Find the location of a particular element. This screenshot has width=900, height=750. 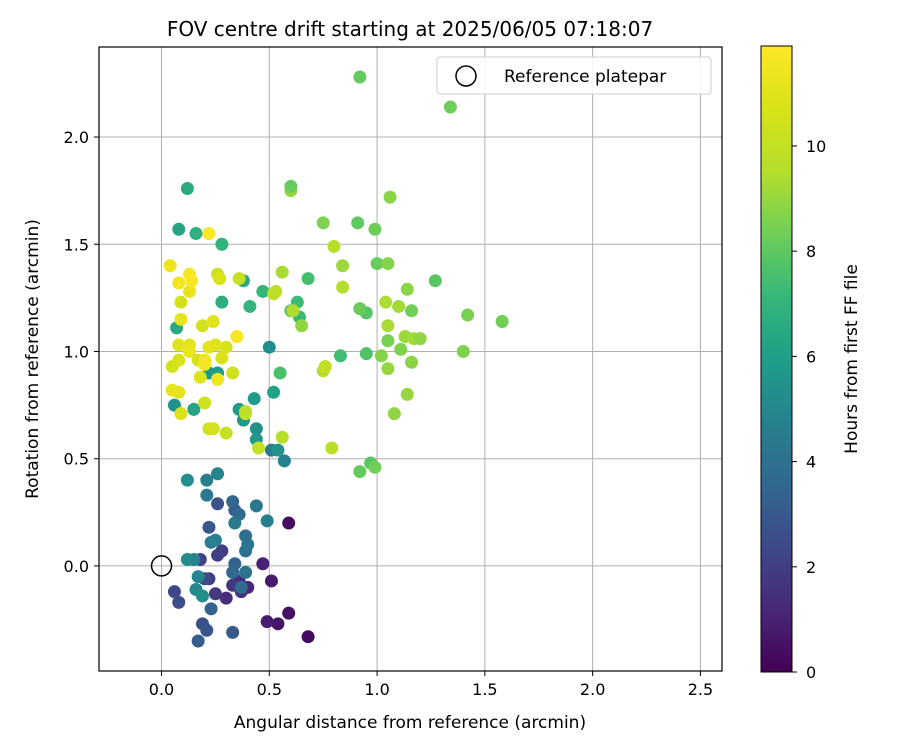

colorbar-tick-label: 8 is located at coordinates (811, 251).